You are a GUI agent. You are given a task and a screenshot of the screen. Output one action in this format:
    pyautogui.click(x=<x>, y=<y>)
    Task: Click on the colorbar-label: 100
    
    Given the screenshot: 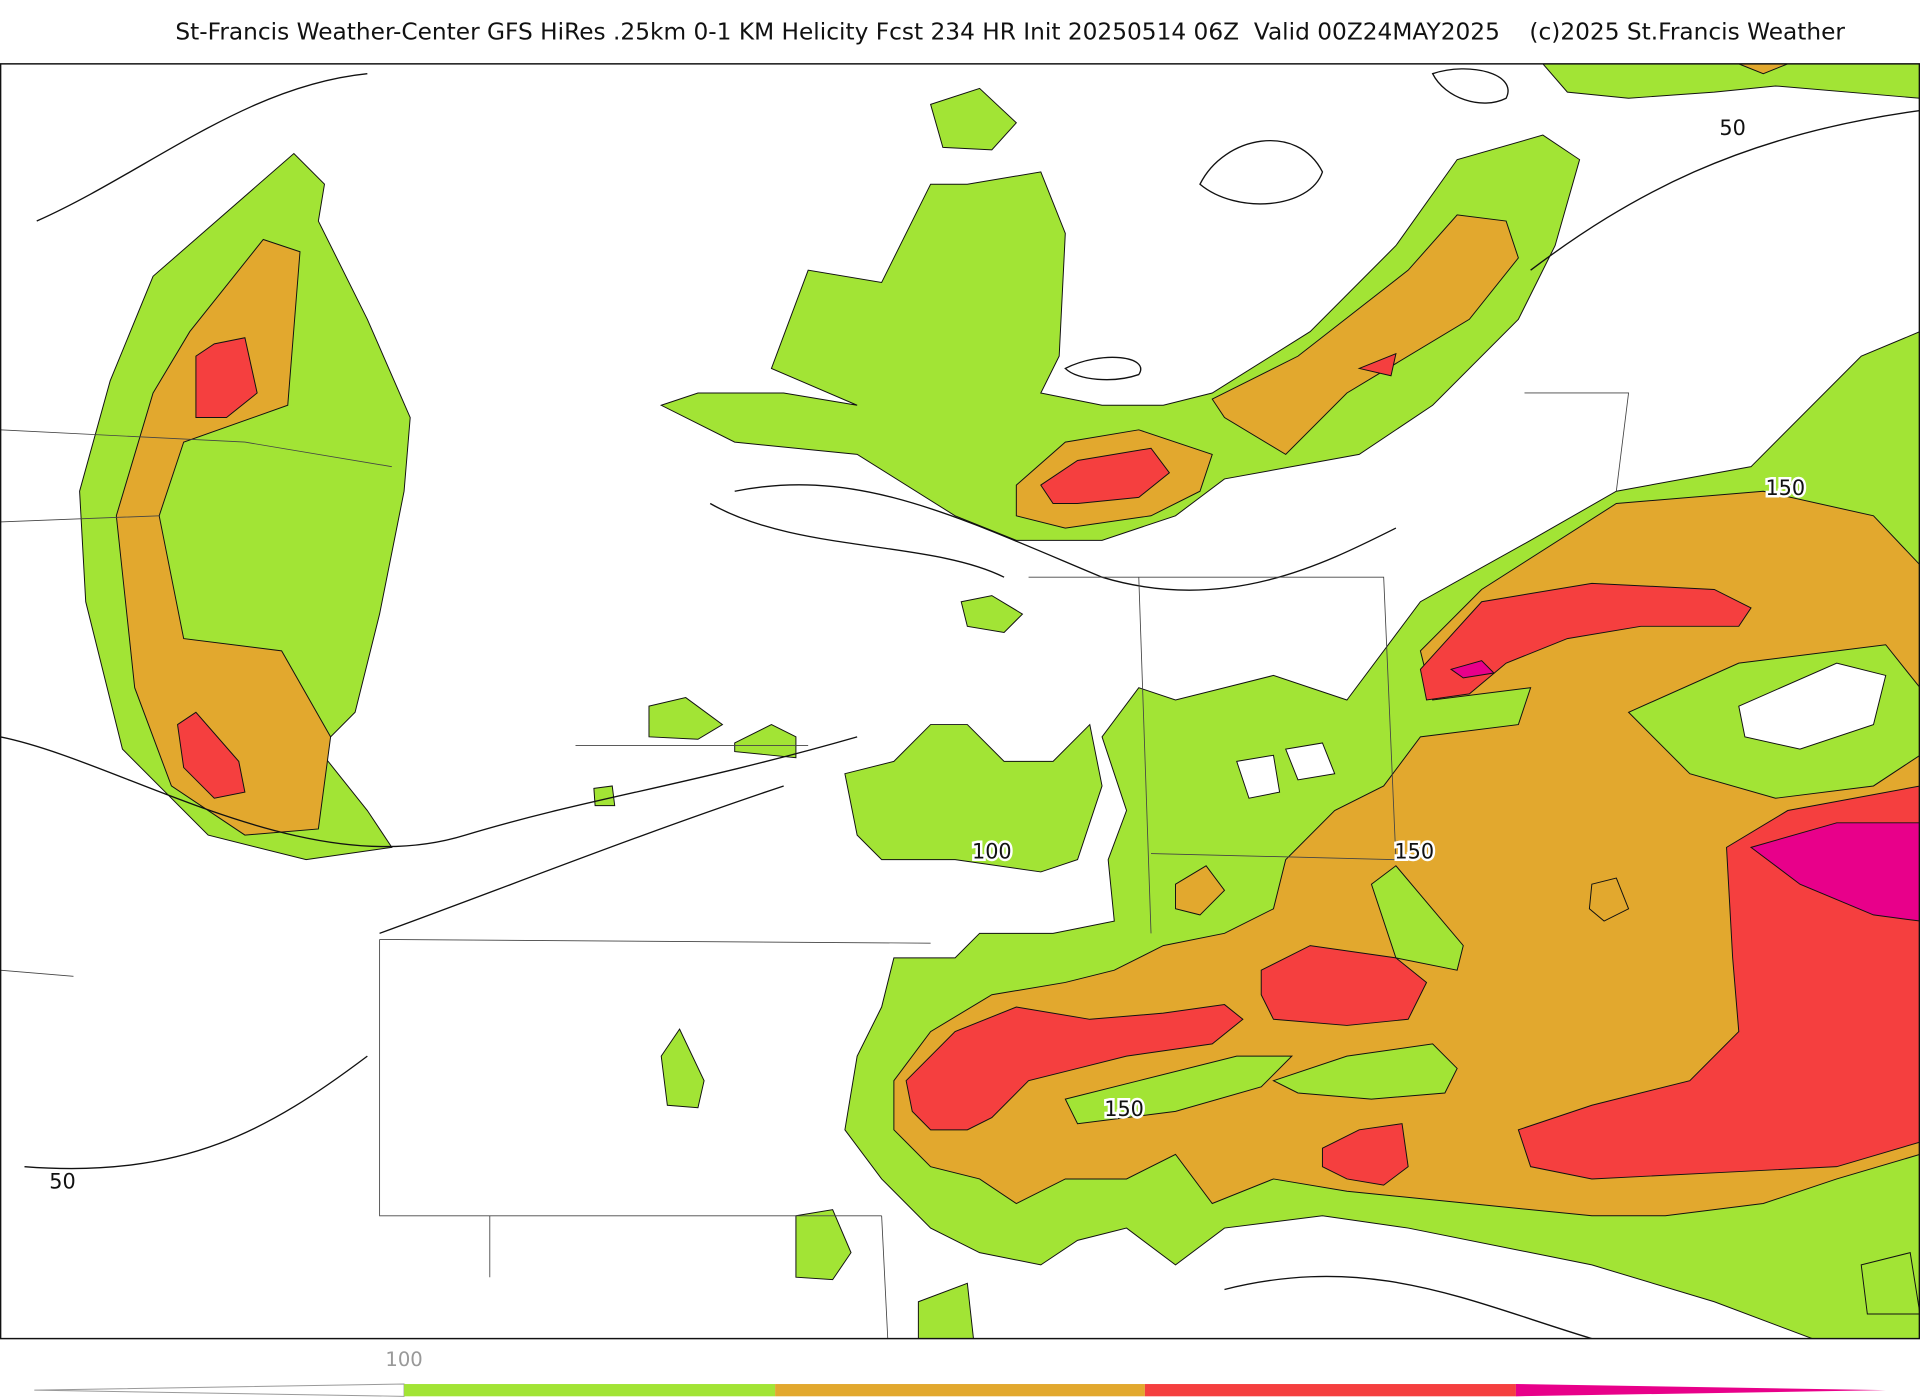 What is the action you would take?
    pyautogui.click(x=403, y=1359)
    